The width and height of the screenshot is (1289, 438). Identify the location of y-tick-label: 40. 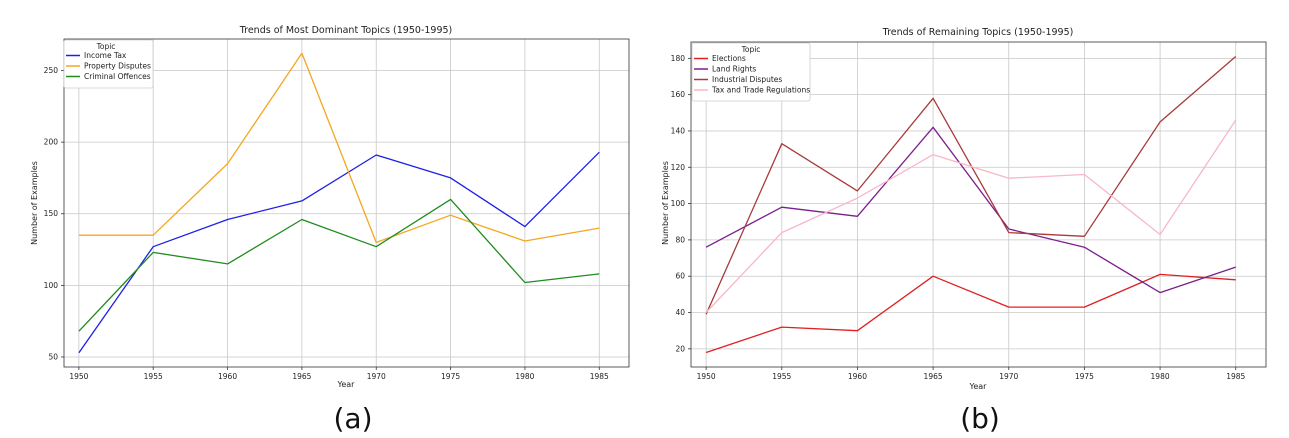
(680, 312).